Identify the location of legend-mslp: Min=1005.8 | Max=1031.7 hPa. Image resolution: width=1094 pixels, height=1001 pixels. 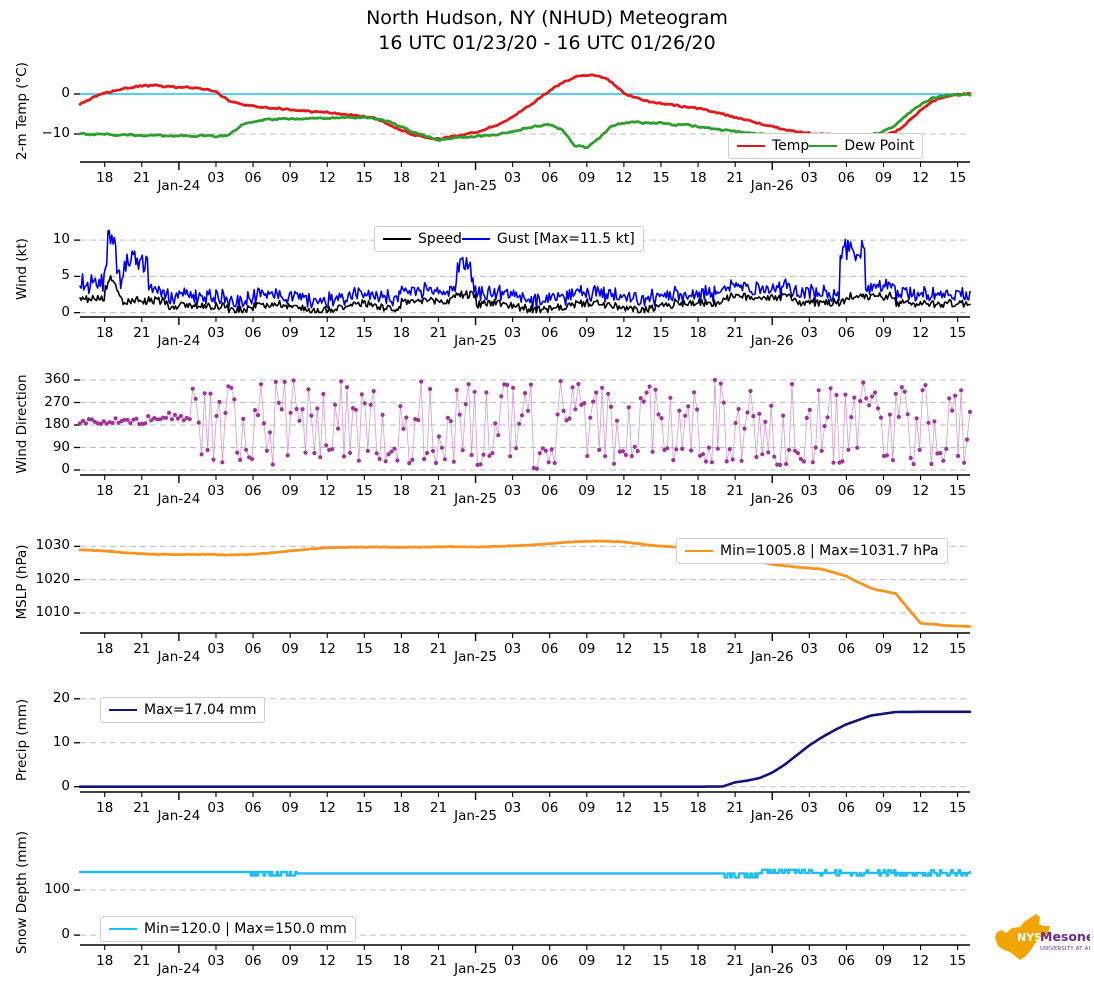
(812, 551).